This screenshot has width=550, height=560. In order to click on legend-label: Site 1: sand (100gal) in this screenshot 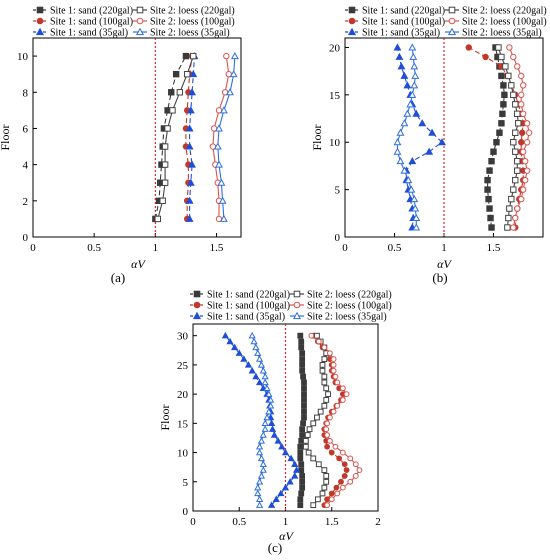, I will do `click(91, 22)`.